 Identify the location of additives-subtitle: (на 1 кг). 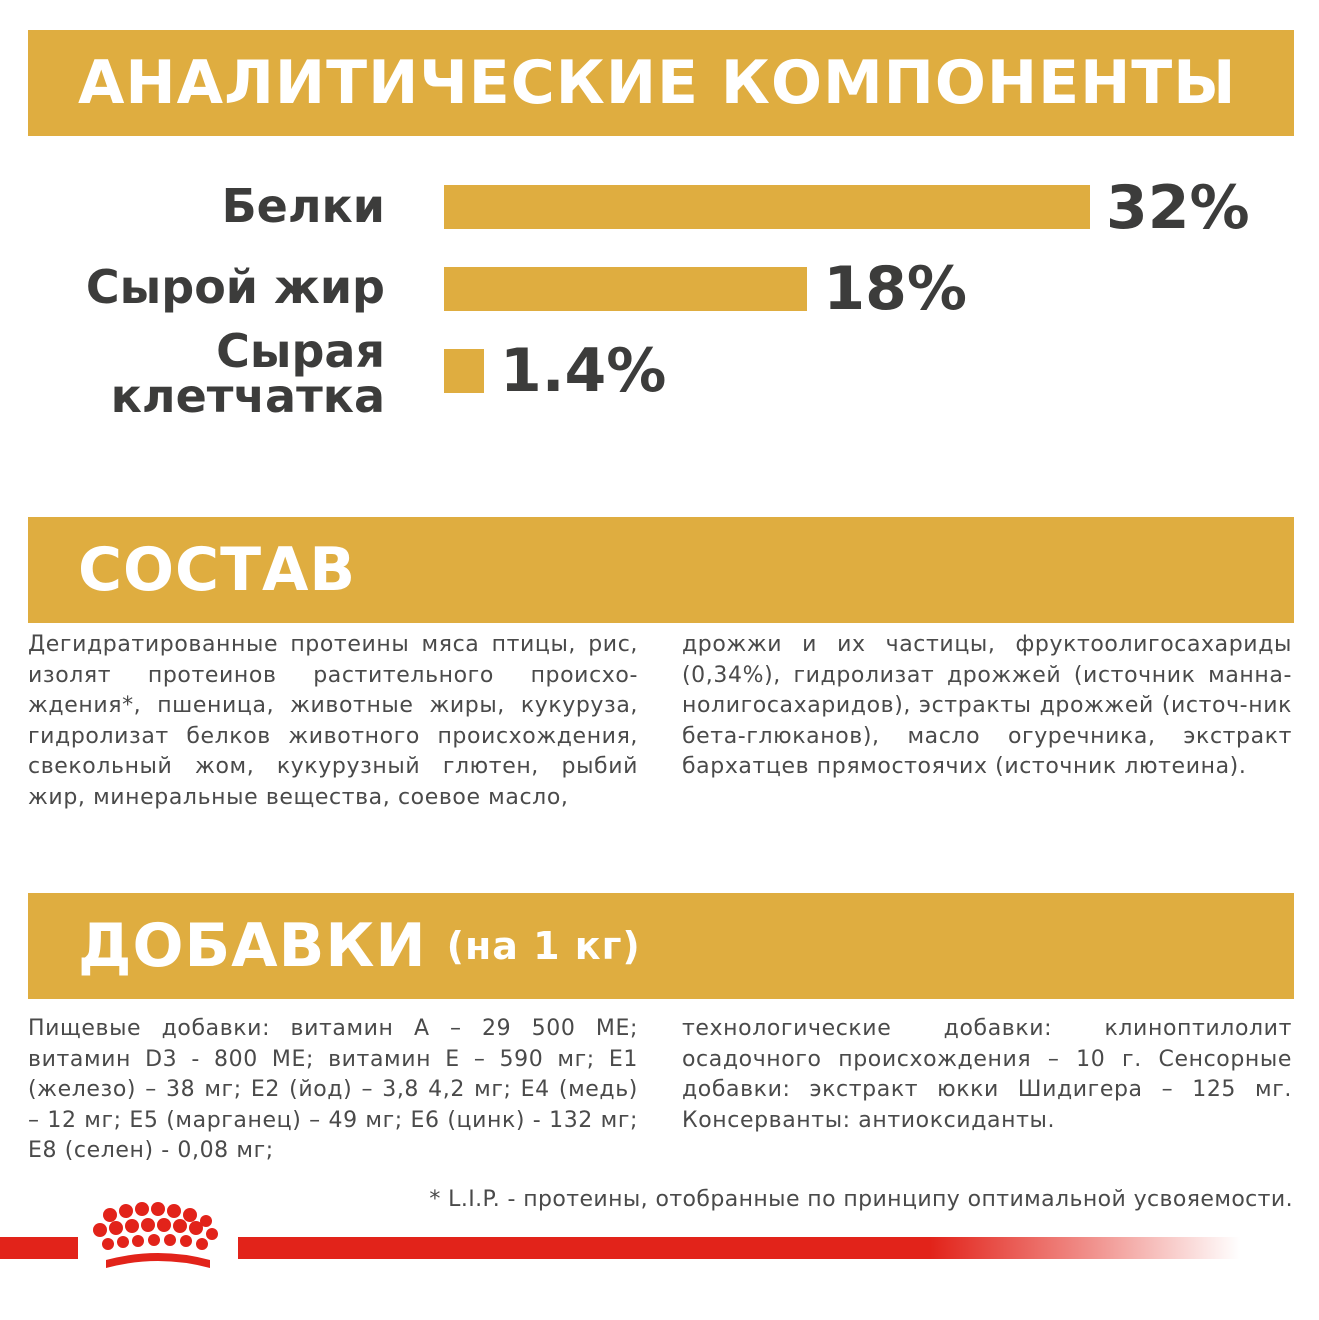
(543, 946).